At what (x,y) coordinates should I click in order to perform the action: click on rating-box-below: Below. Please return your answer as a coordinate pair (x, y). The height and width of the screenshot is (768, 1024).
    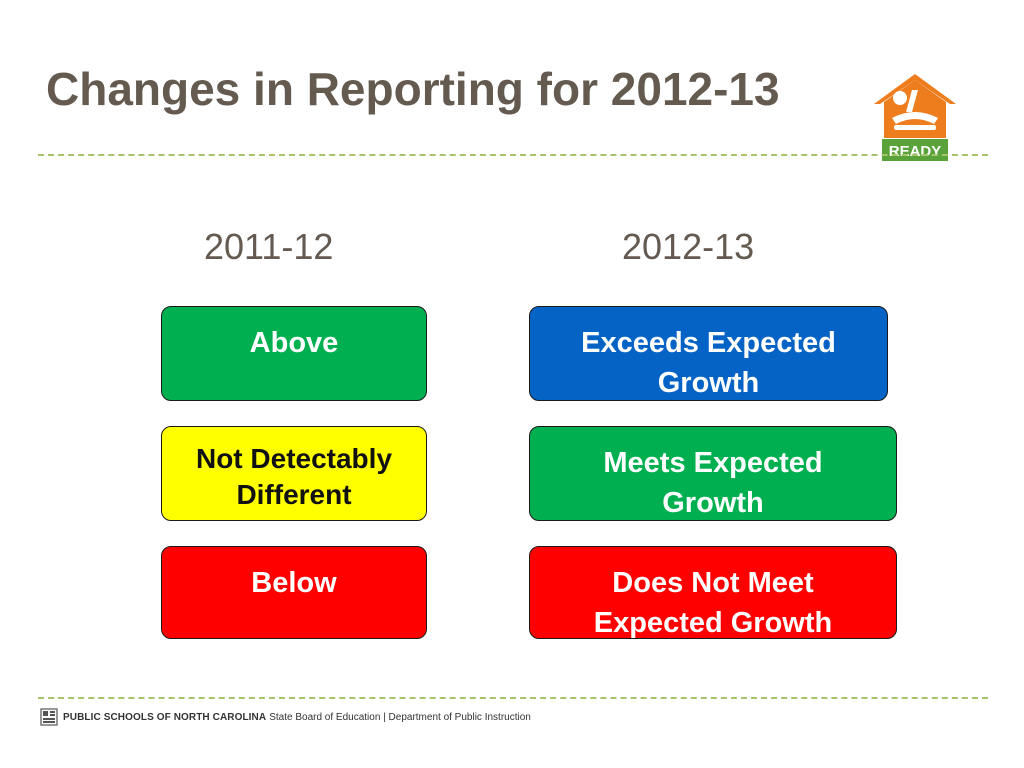
    Looking at the image, I should click on (294, 592).